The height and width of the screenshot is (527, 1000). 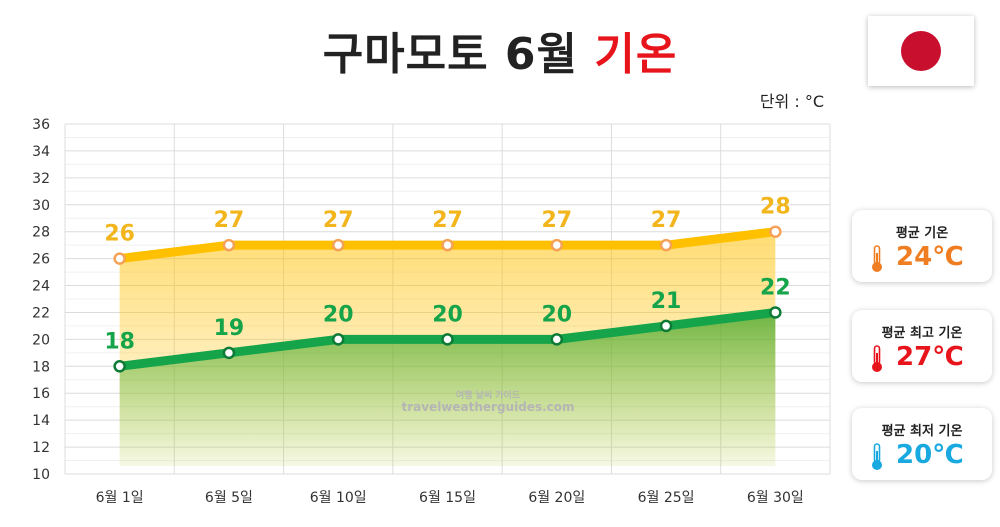 I want to click on x-axis: 6월 1일 6월 5일 6월 10일 6월 15일 6월 20일 6월 25일 6월 30일, so click(x=450, y=498).